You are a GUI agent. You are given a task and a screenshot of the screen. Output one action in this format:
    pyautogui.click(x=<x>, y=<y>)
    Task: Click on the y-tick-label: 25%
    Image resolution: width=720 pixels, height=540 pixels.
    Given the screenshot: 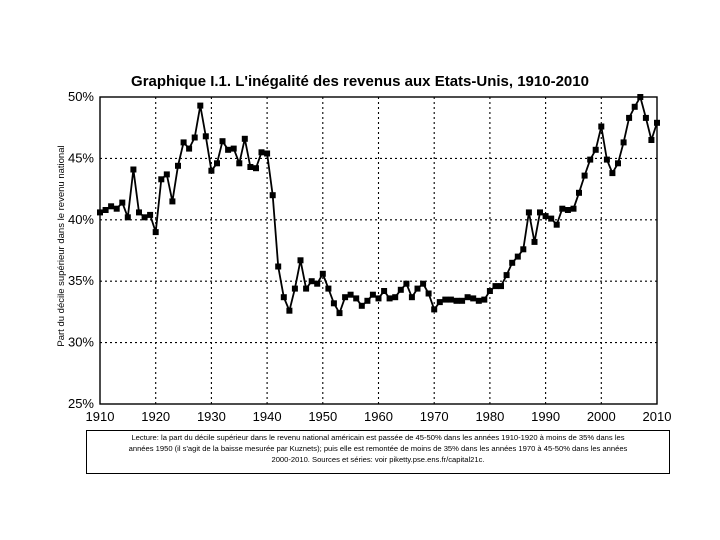 What is the action you would take?
    pyautogui.click(x=81, y=403)
    